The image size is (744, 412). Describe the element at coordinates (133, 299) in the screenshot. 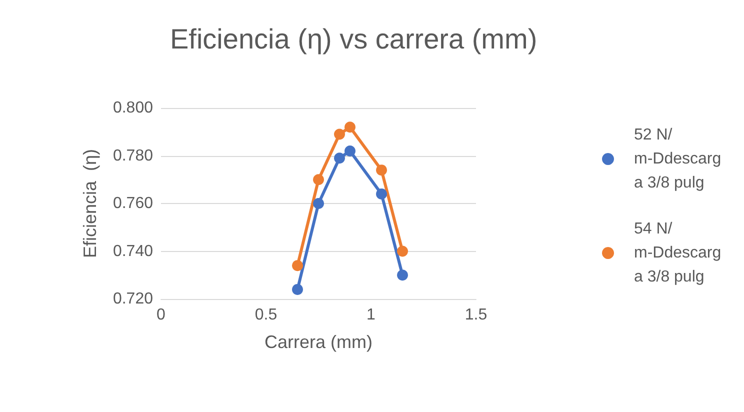

I see `y-tick-label: 0.720` at that location.